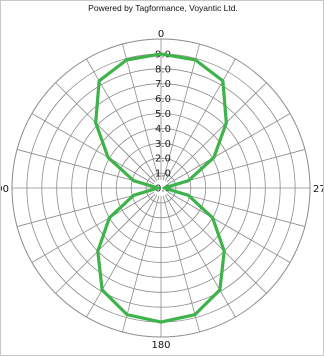 The width and height of the screenshot is (324, 356). I want to click on radial-tick-label: 7.0, so click(163, 84).